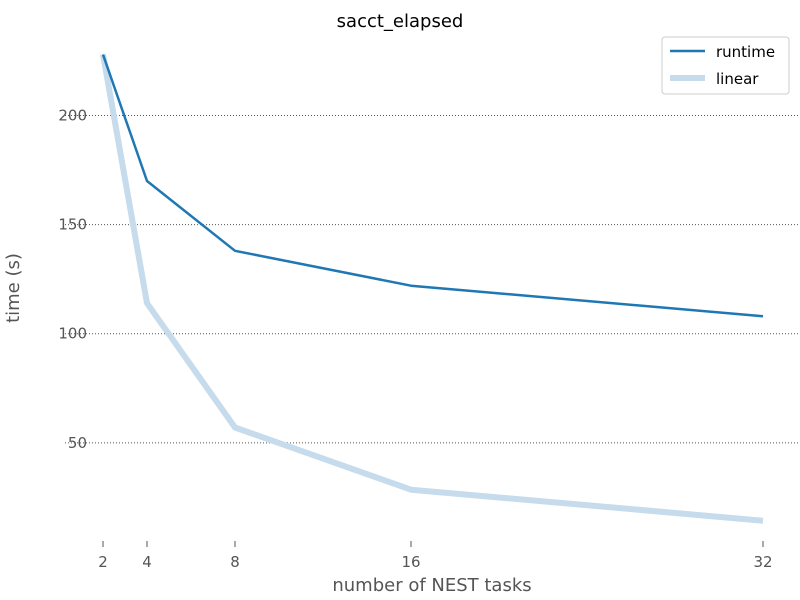  I want to click on y-tick-label: 50, so click(77, 443).